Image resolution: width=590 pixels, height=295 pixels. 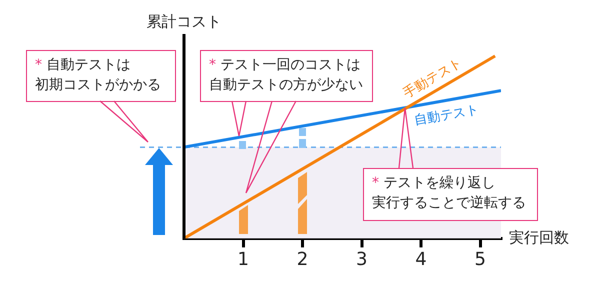 I want to click on text: 自動テスト, so click(x=446, y=115).